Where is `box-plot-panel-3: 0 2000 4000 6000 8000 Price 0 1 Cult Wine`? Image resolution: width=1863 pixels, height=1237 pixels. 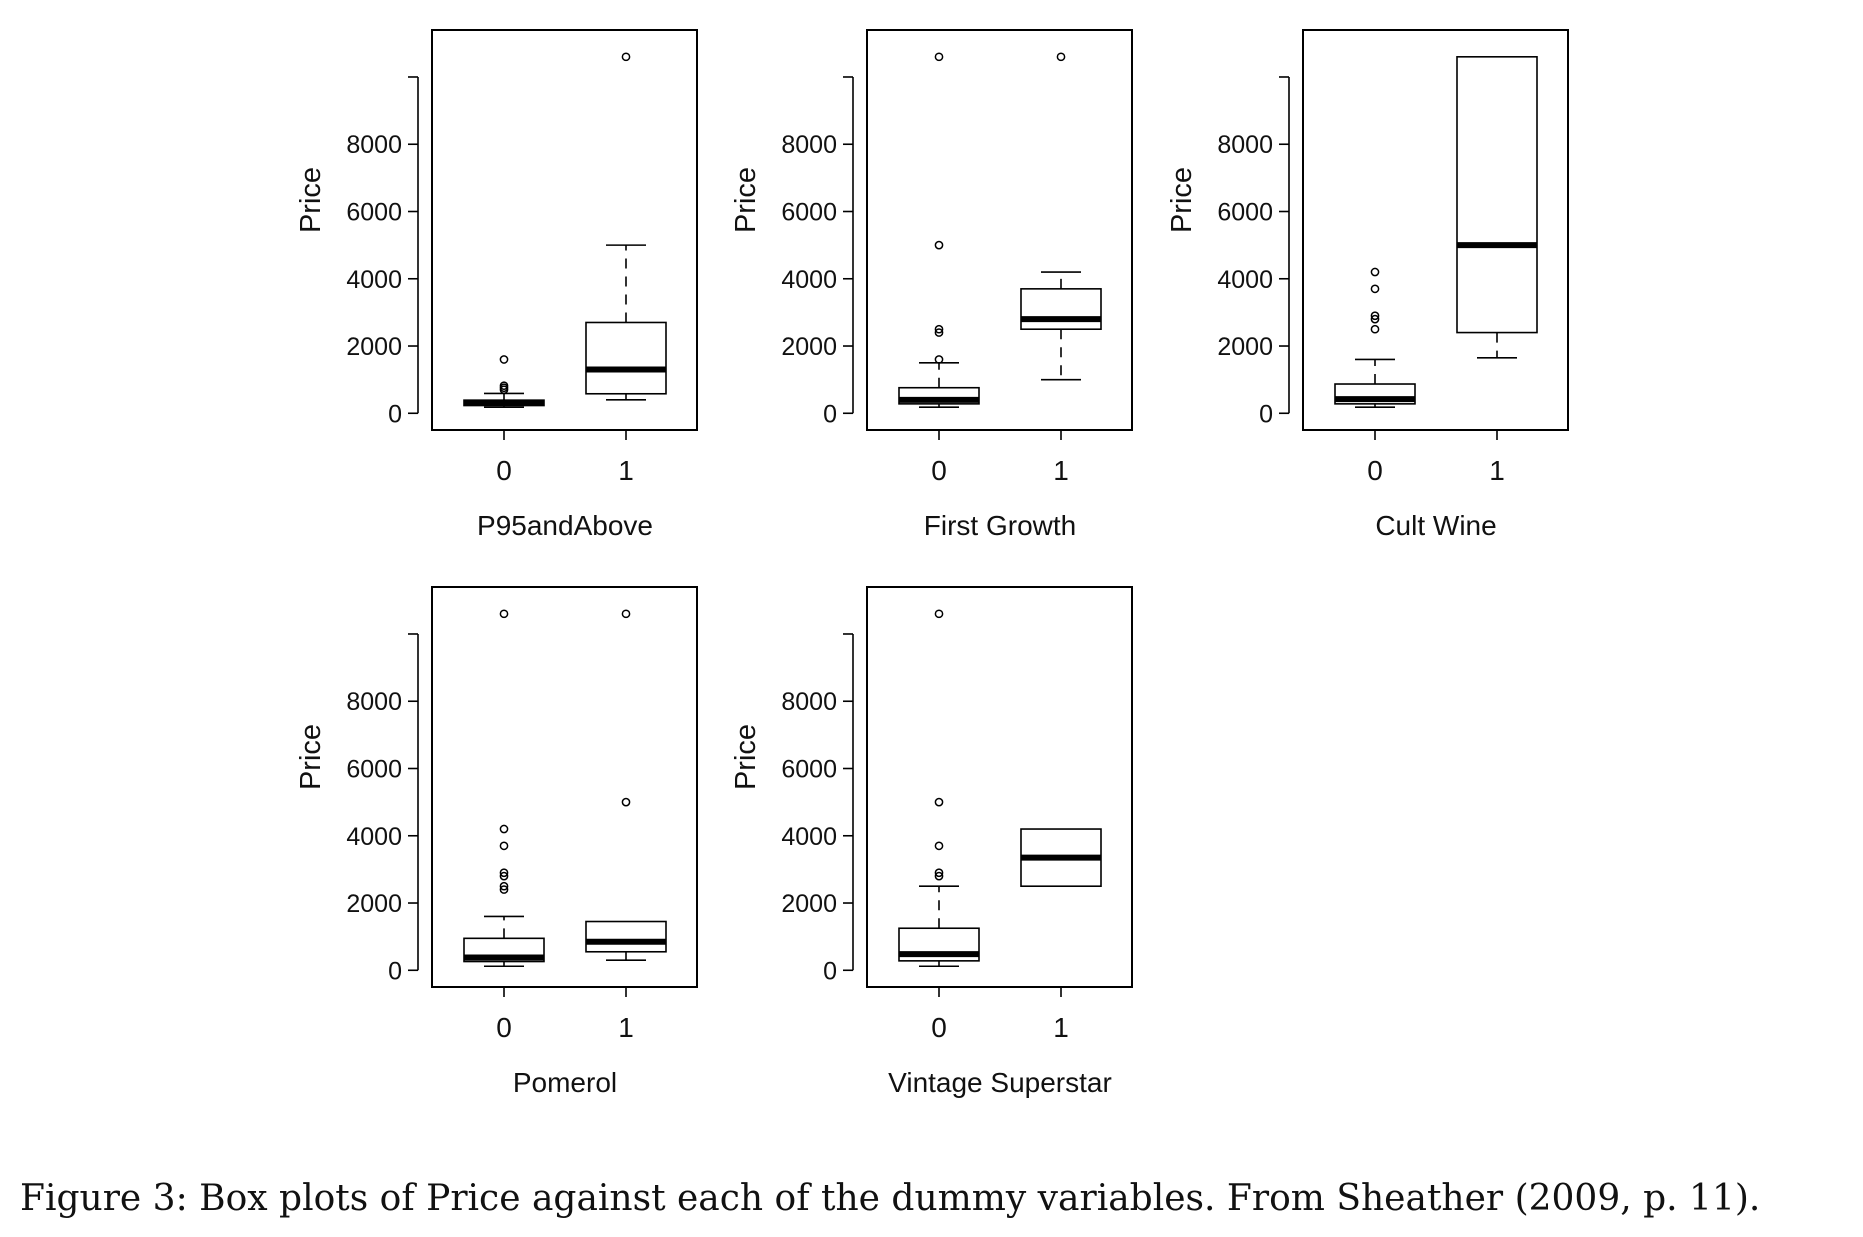
box-plot-panel-3: 0 2000 4000 6000 8000 Price 0 1 Cult Wine is located at coordinates (1367, 285).